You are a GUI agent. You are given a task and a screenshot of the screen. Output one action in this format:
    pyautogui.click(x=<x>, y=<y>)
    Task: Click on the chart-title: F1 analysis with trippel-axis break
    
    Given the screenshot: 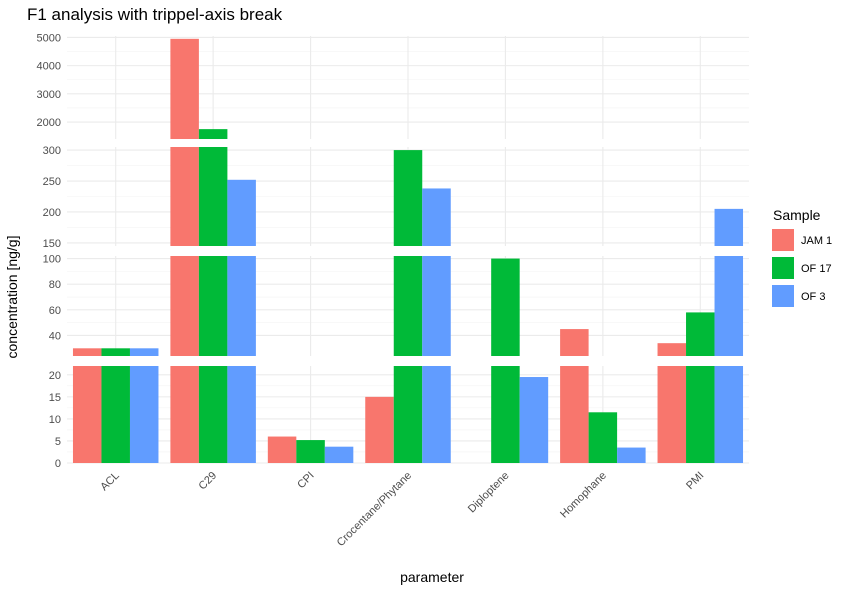 What is the action you would take?
    pyautogui.click(x=155, y=14)
    